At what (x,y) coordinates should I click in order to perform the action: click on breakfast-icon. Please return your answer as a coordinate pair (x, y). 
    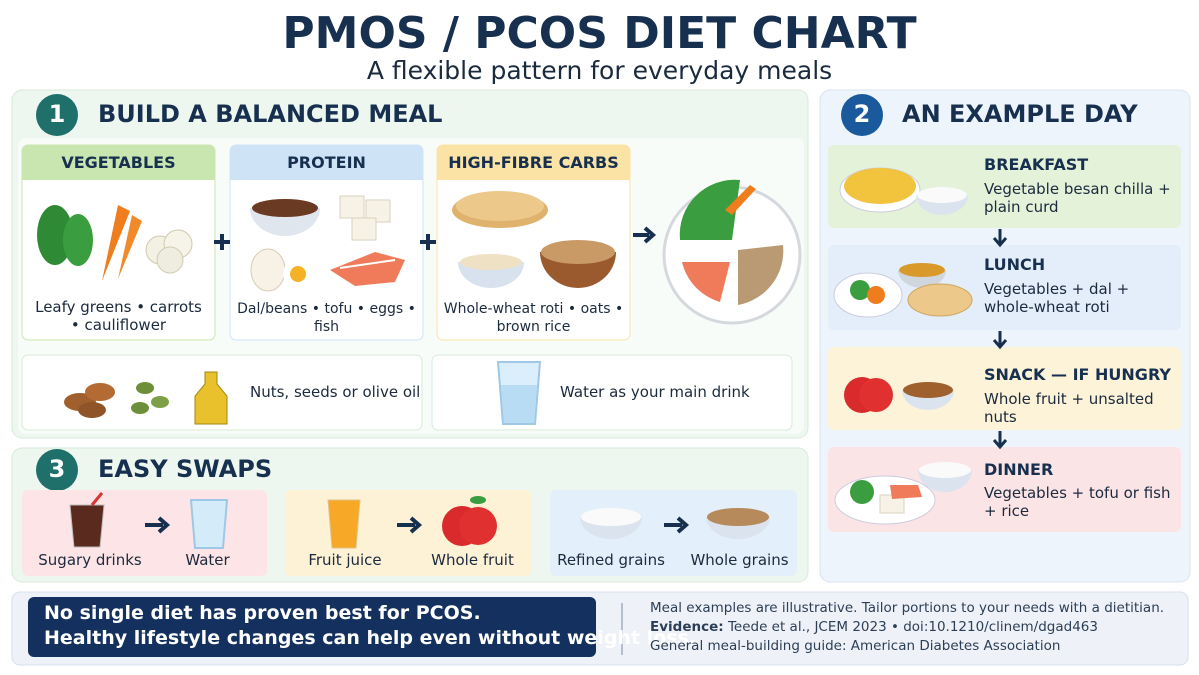
    Looking at the image, I should click on (903, 191).